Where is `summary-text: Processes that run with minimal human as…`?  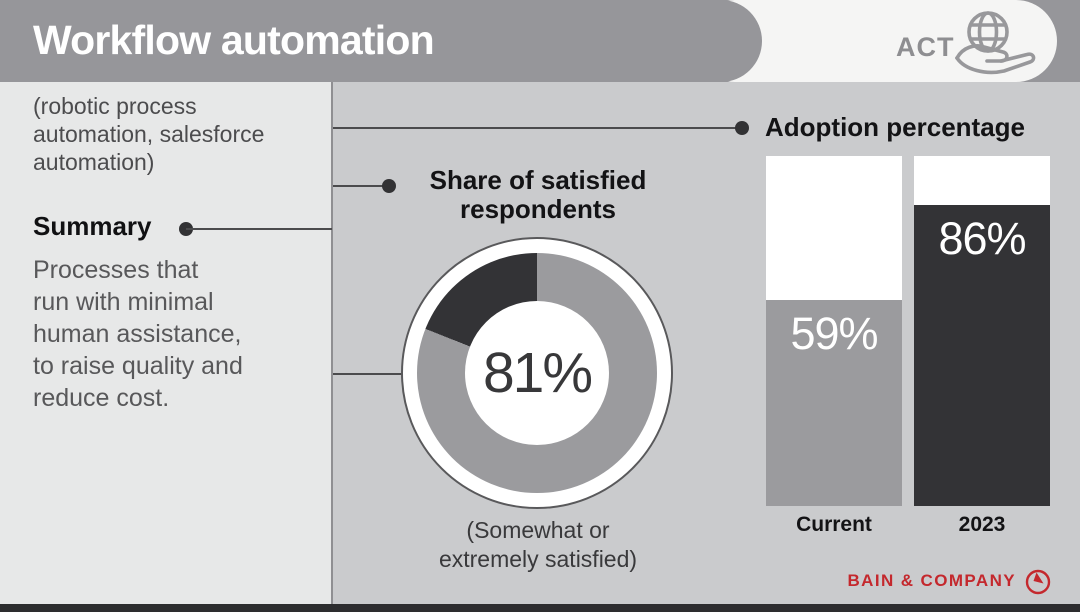 summary-text: Processes that run with minimal human as… is located at coordinates (138, 334).